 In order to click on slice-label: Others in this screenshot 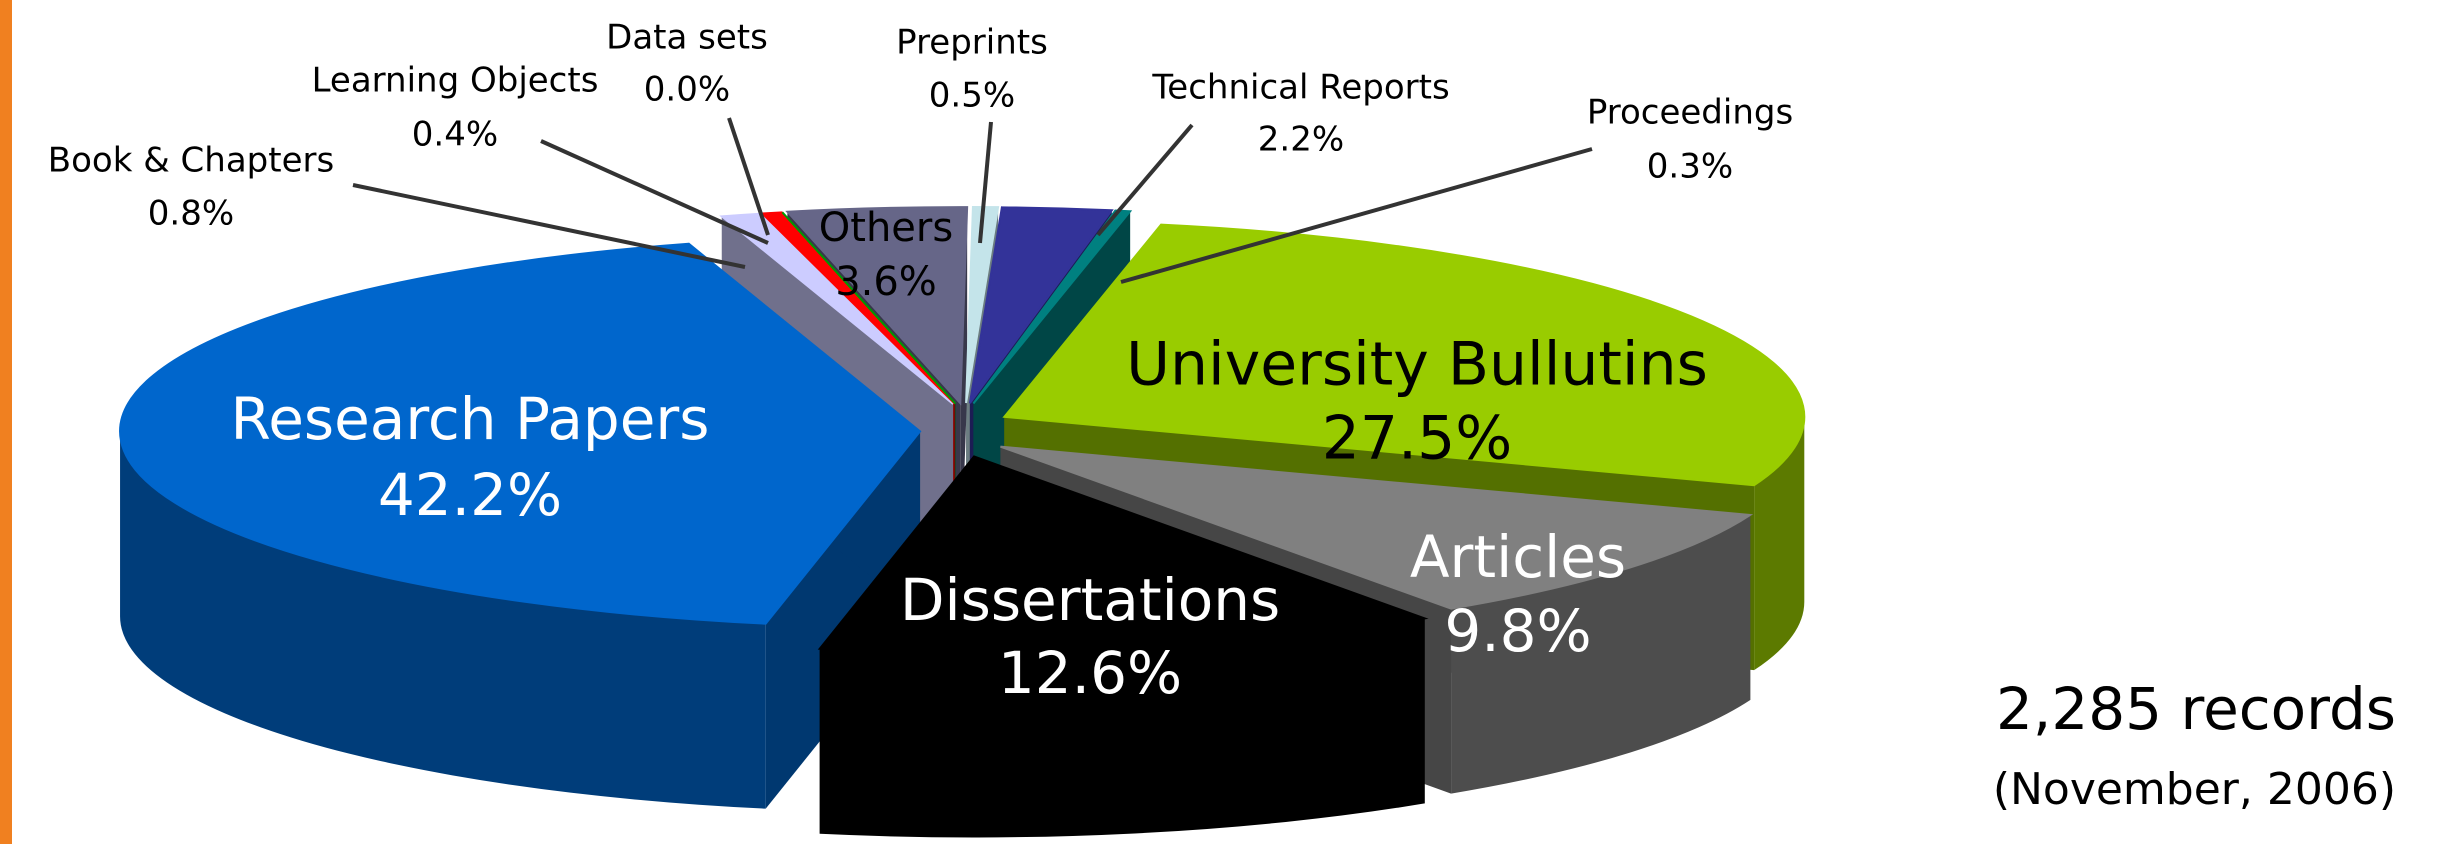, I will do `click(886, 228)`.